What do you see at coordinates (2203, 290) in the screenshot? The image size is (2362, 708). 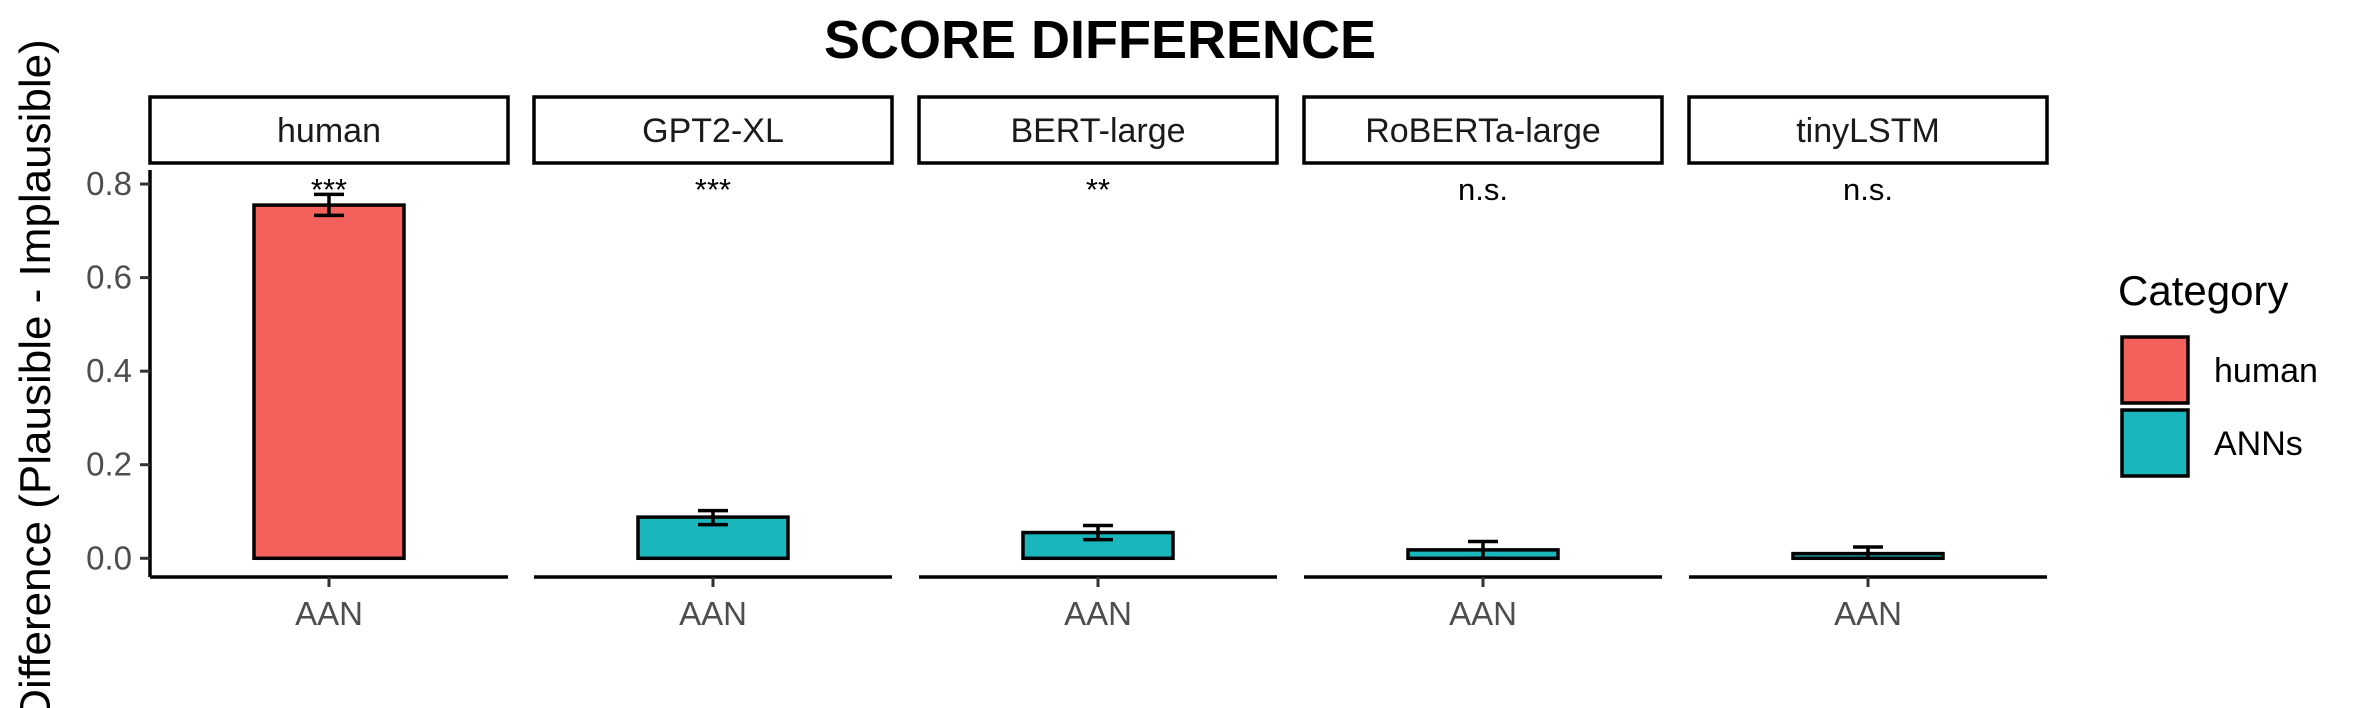 I see `legend-title: Category` at bounding box center [2203, 290].